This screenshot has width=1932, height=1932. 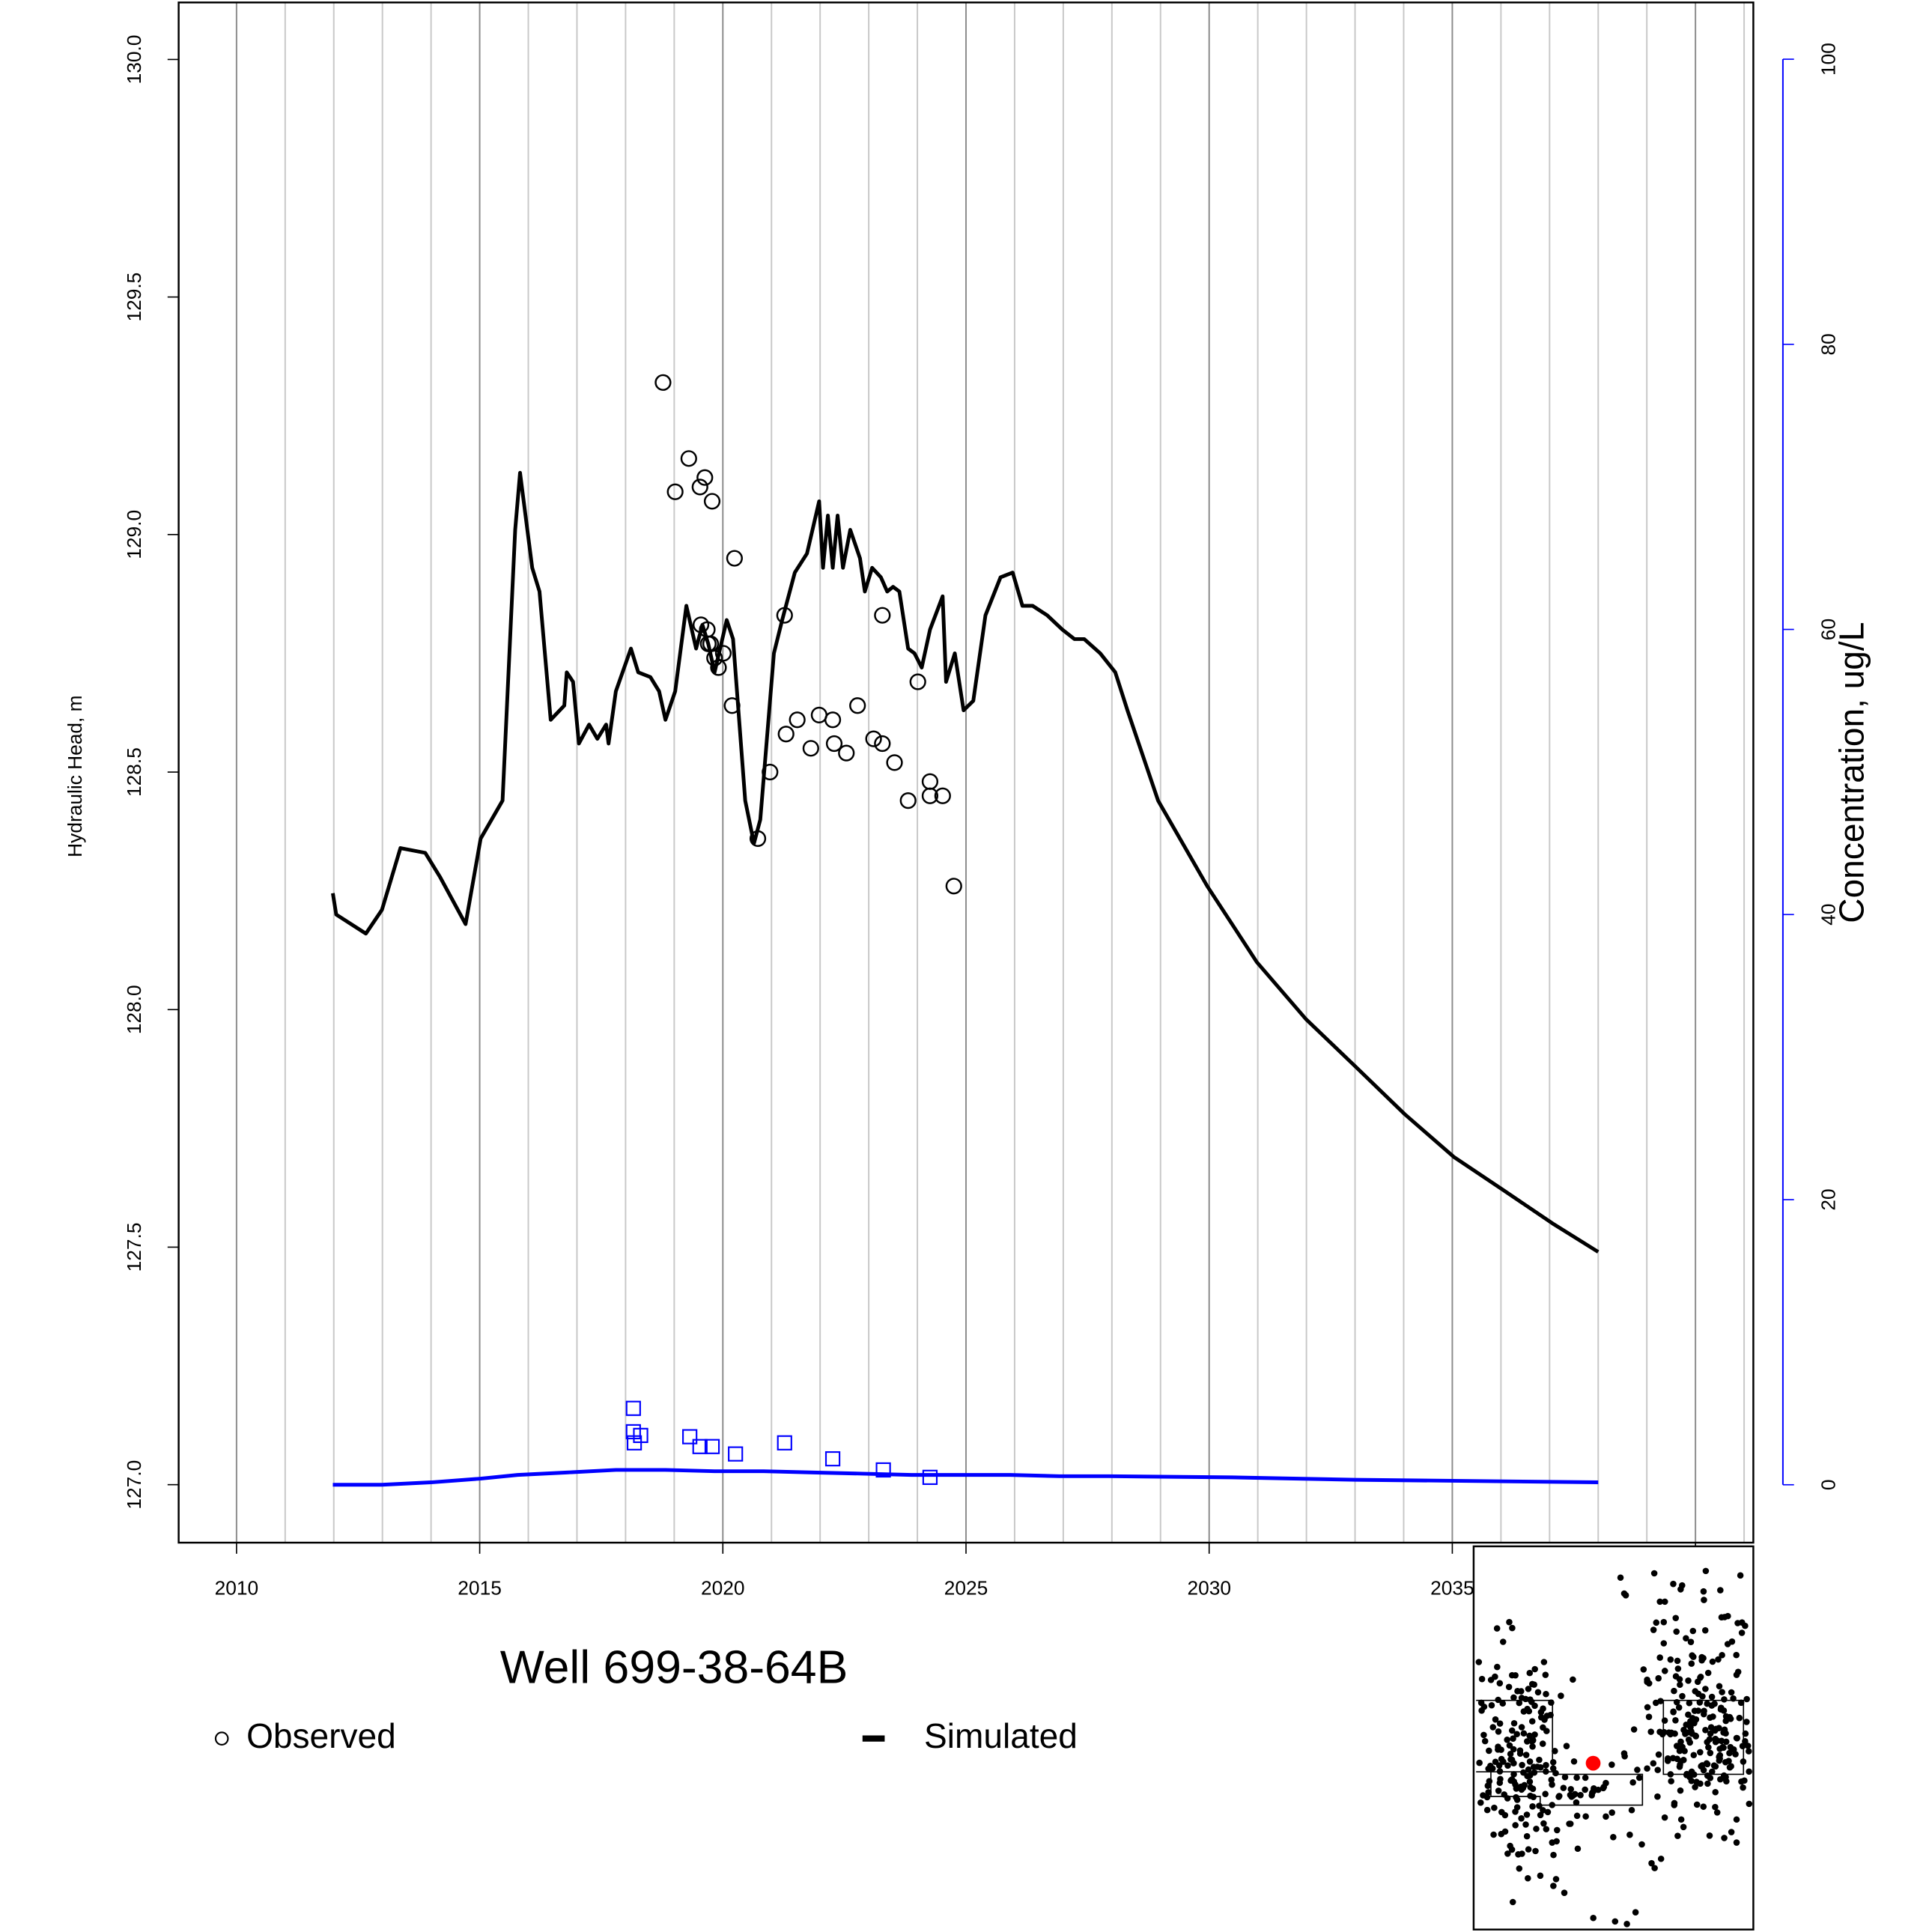 What do you see at coordinates (75, 776) in the screenshot?
I see `y-axis-title: Hydraulic Head, m` at bounding box center [75, 776].